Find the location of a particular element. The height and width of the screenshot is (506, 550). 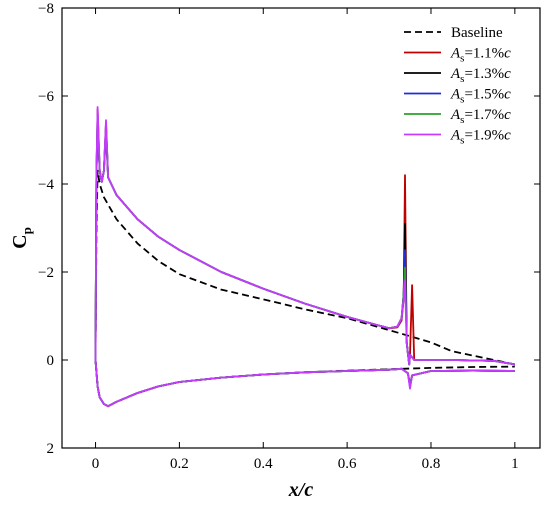

y-tick-label: −8 is located at coordinates (46, 9).